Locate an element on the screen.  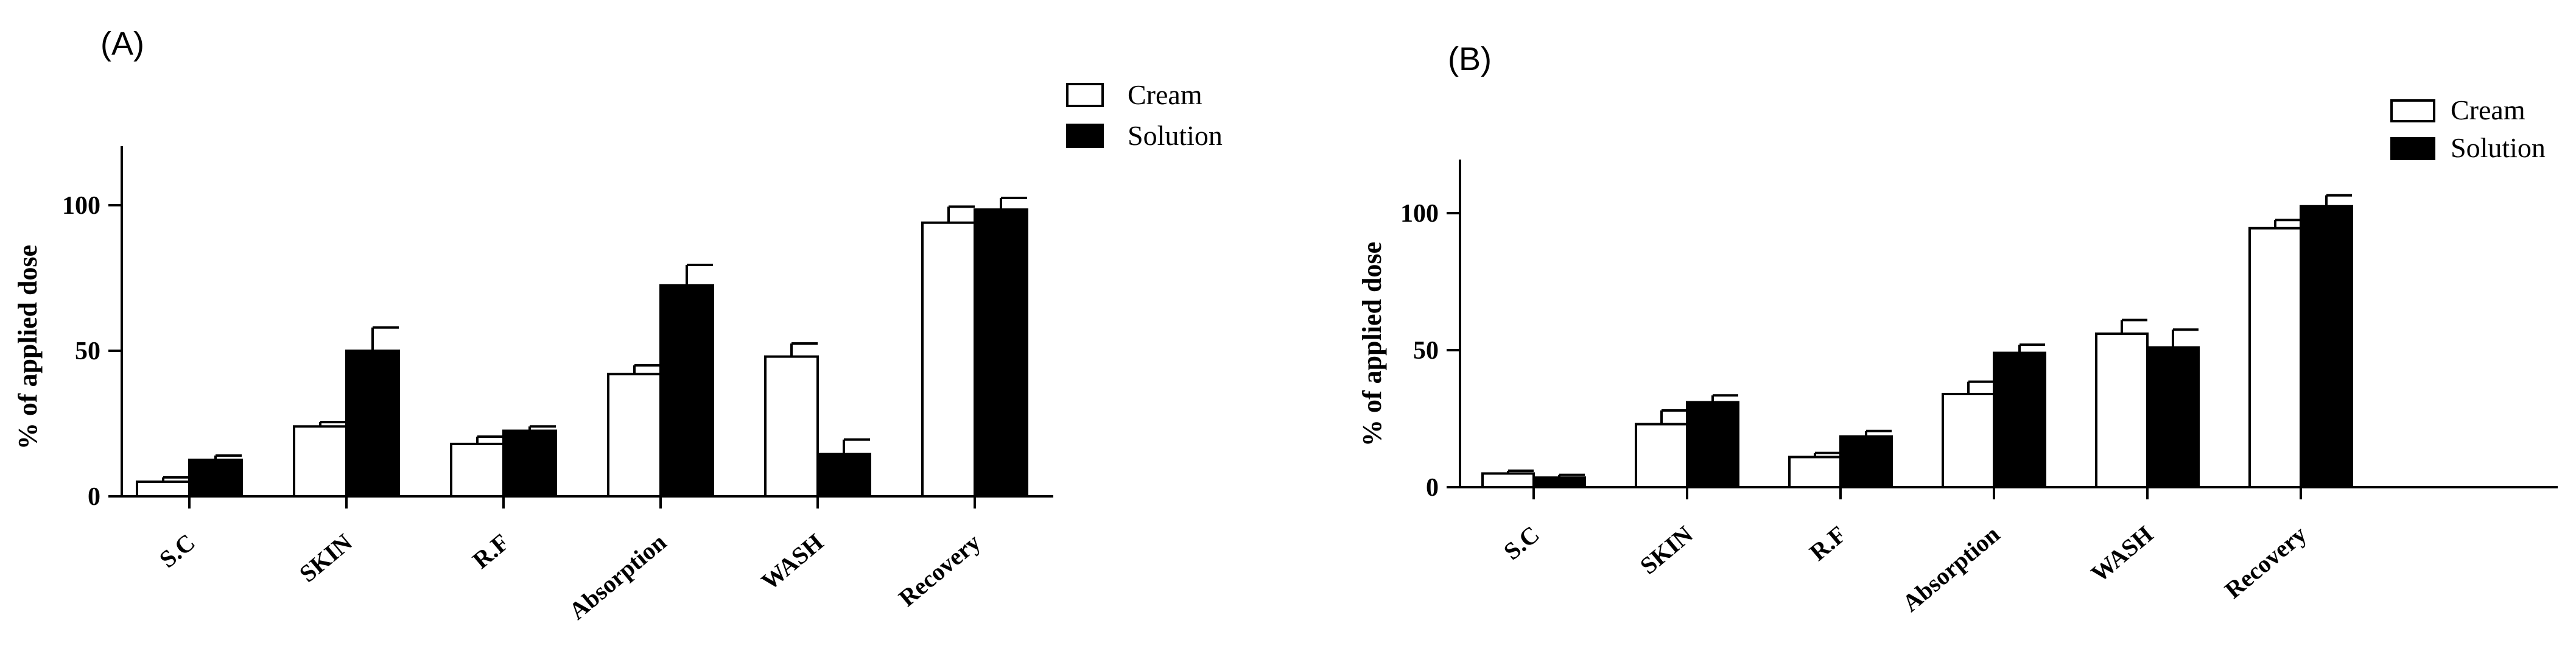
panel-label: (A) is located at coordinates (122, 44).